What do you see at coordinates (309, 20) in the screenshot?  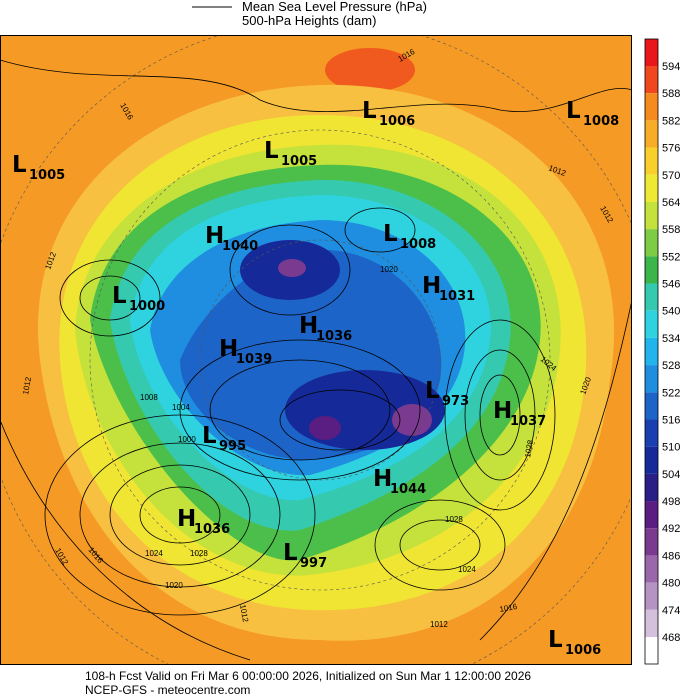 I see `header-line: 500-hPa Heights (dam)` at bounding box center [309, 20].